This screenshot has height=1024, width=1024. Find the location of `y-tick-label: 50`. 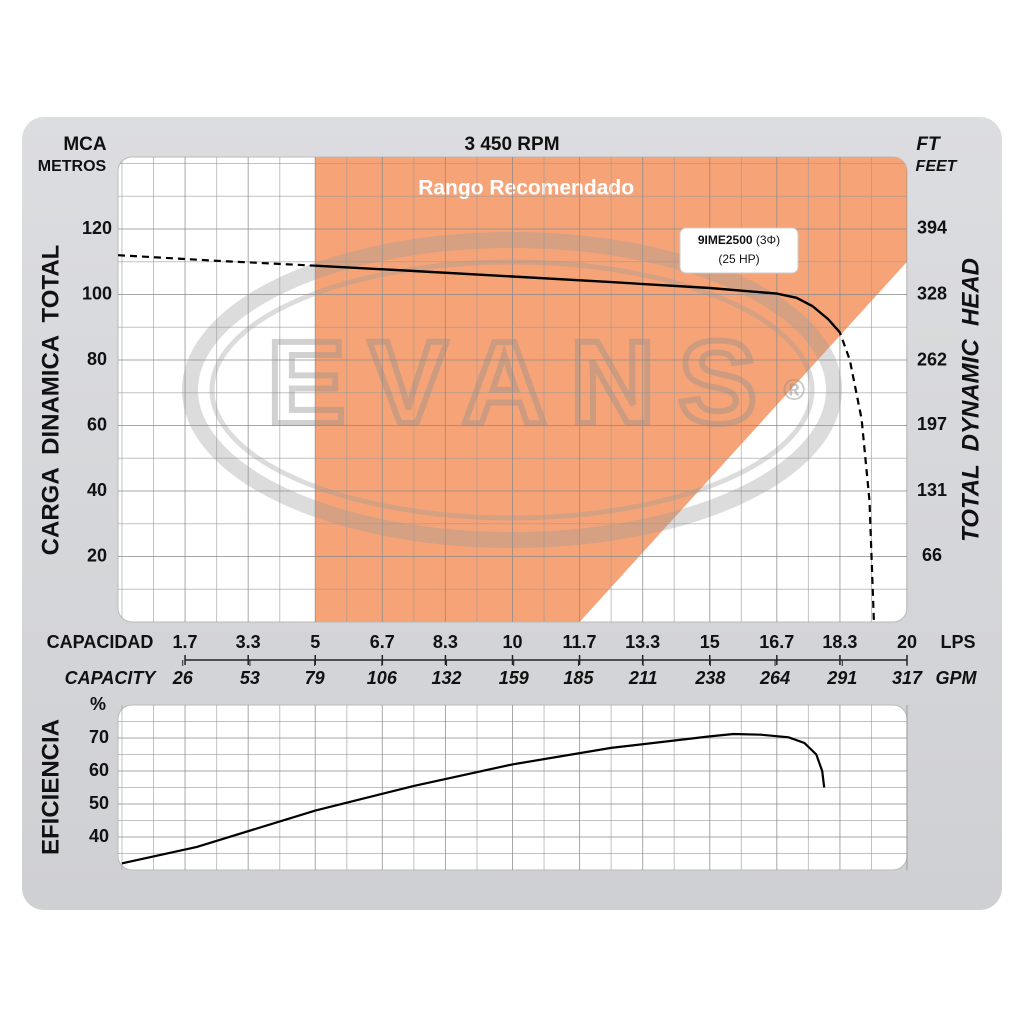

y-tick-label: 50 is located at coordinates (99, 803).